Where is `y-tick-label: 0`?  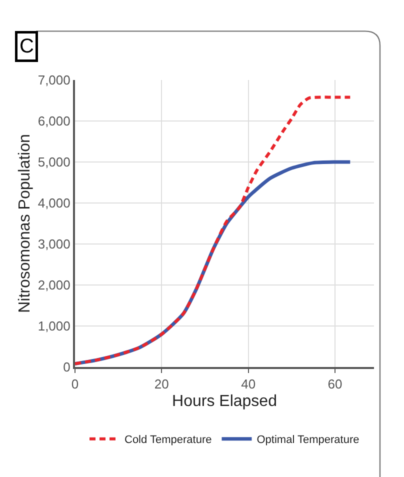
y-tick-label: 0 is located at coordinates (66, 367).